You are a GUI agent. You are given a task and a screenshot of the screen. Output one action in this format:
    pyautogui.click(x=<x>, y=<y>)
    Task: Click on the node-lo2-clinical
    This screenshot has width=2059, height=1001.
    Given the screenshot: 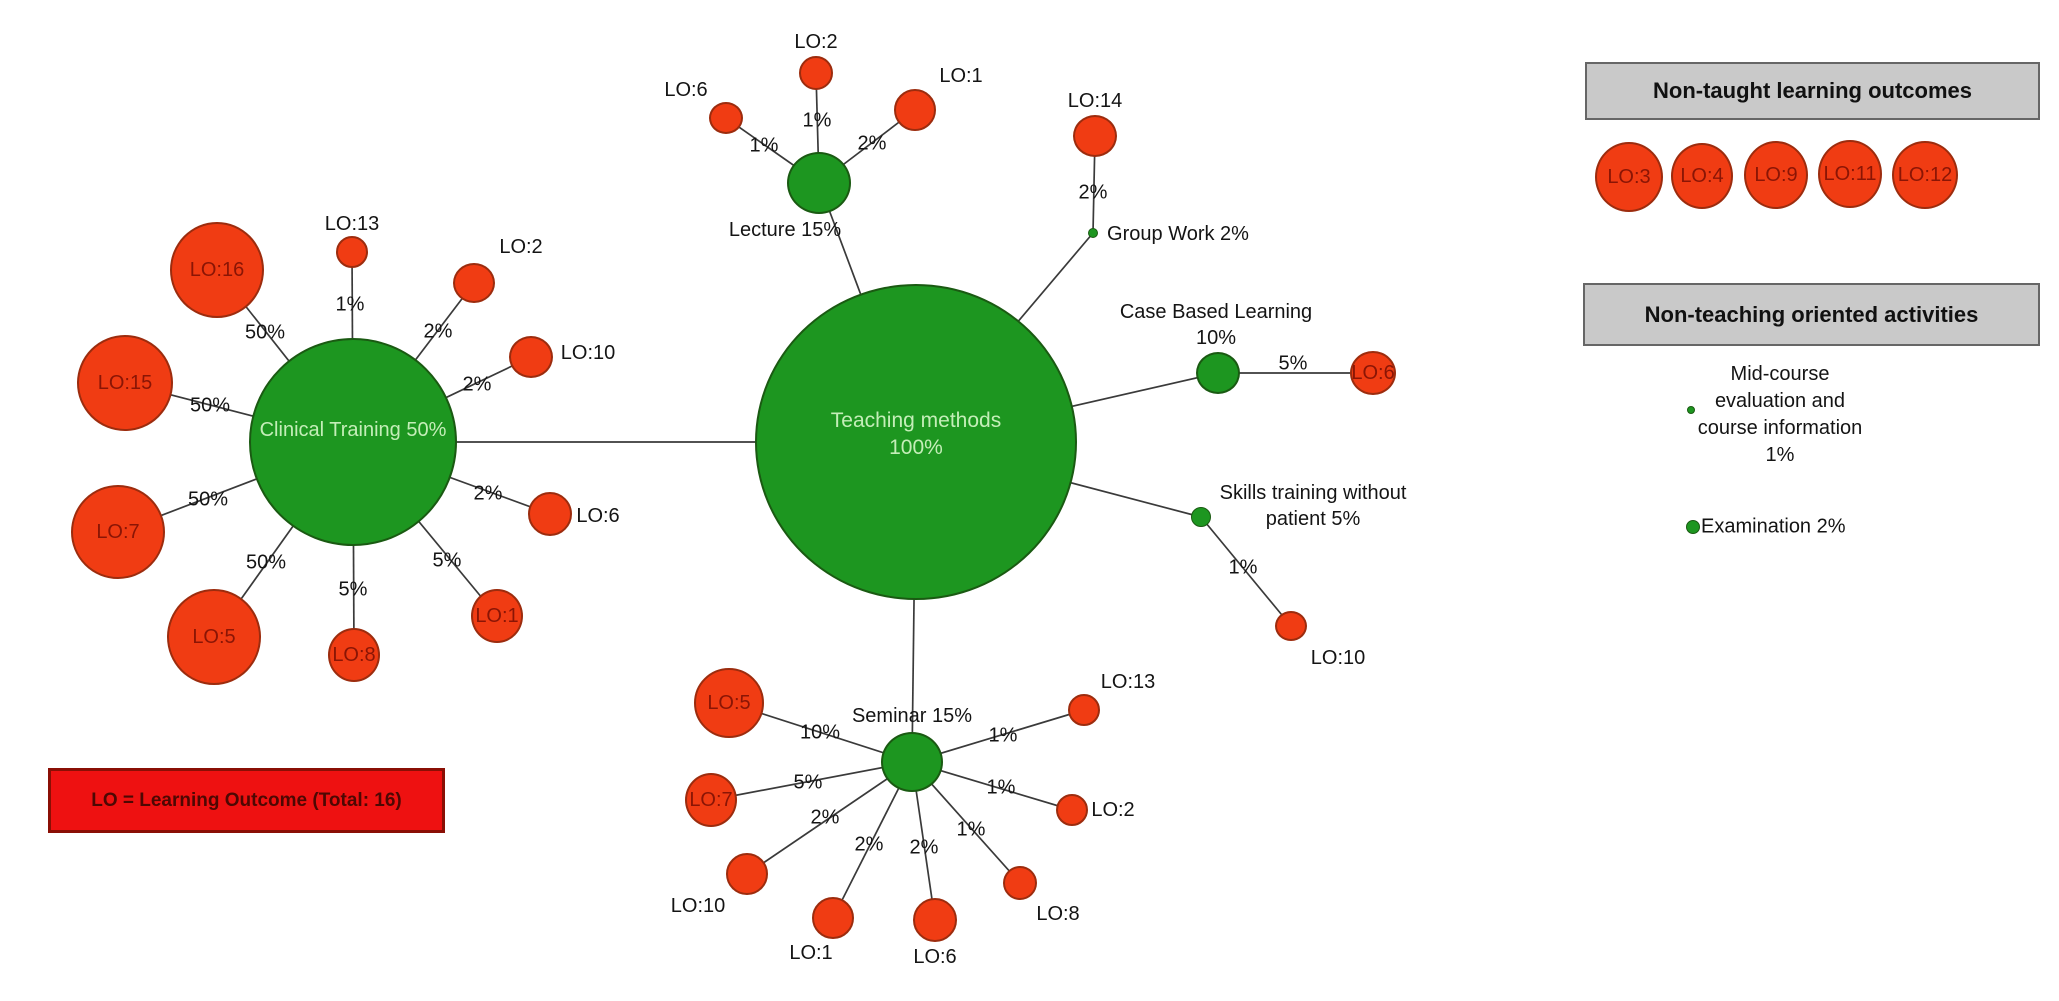 What is the action you would take?
    pyautogui.click(x=474, y=283)
    